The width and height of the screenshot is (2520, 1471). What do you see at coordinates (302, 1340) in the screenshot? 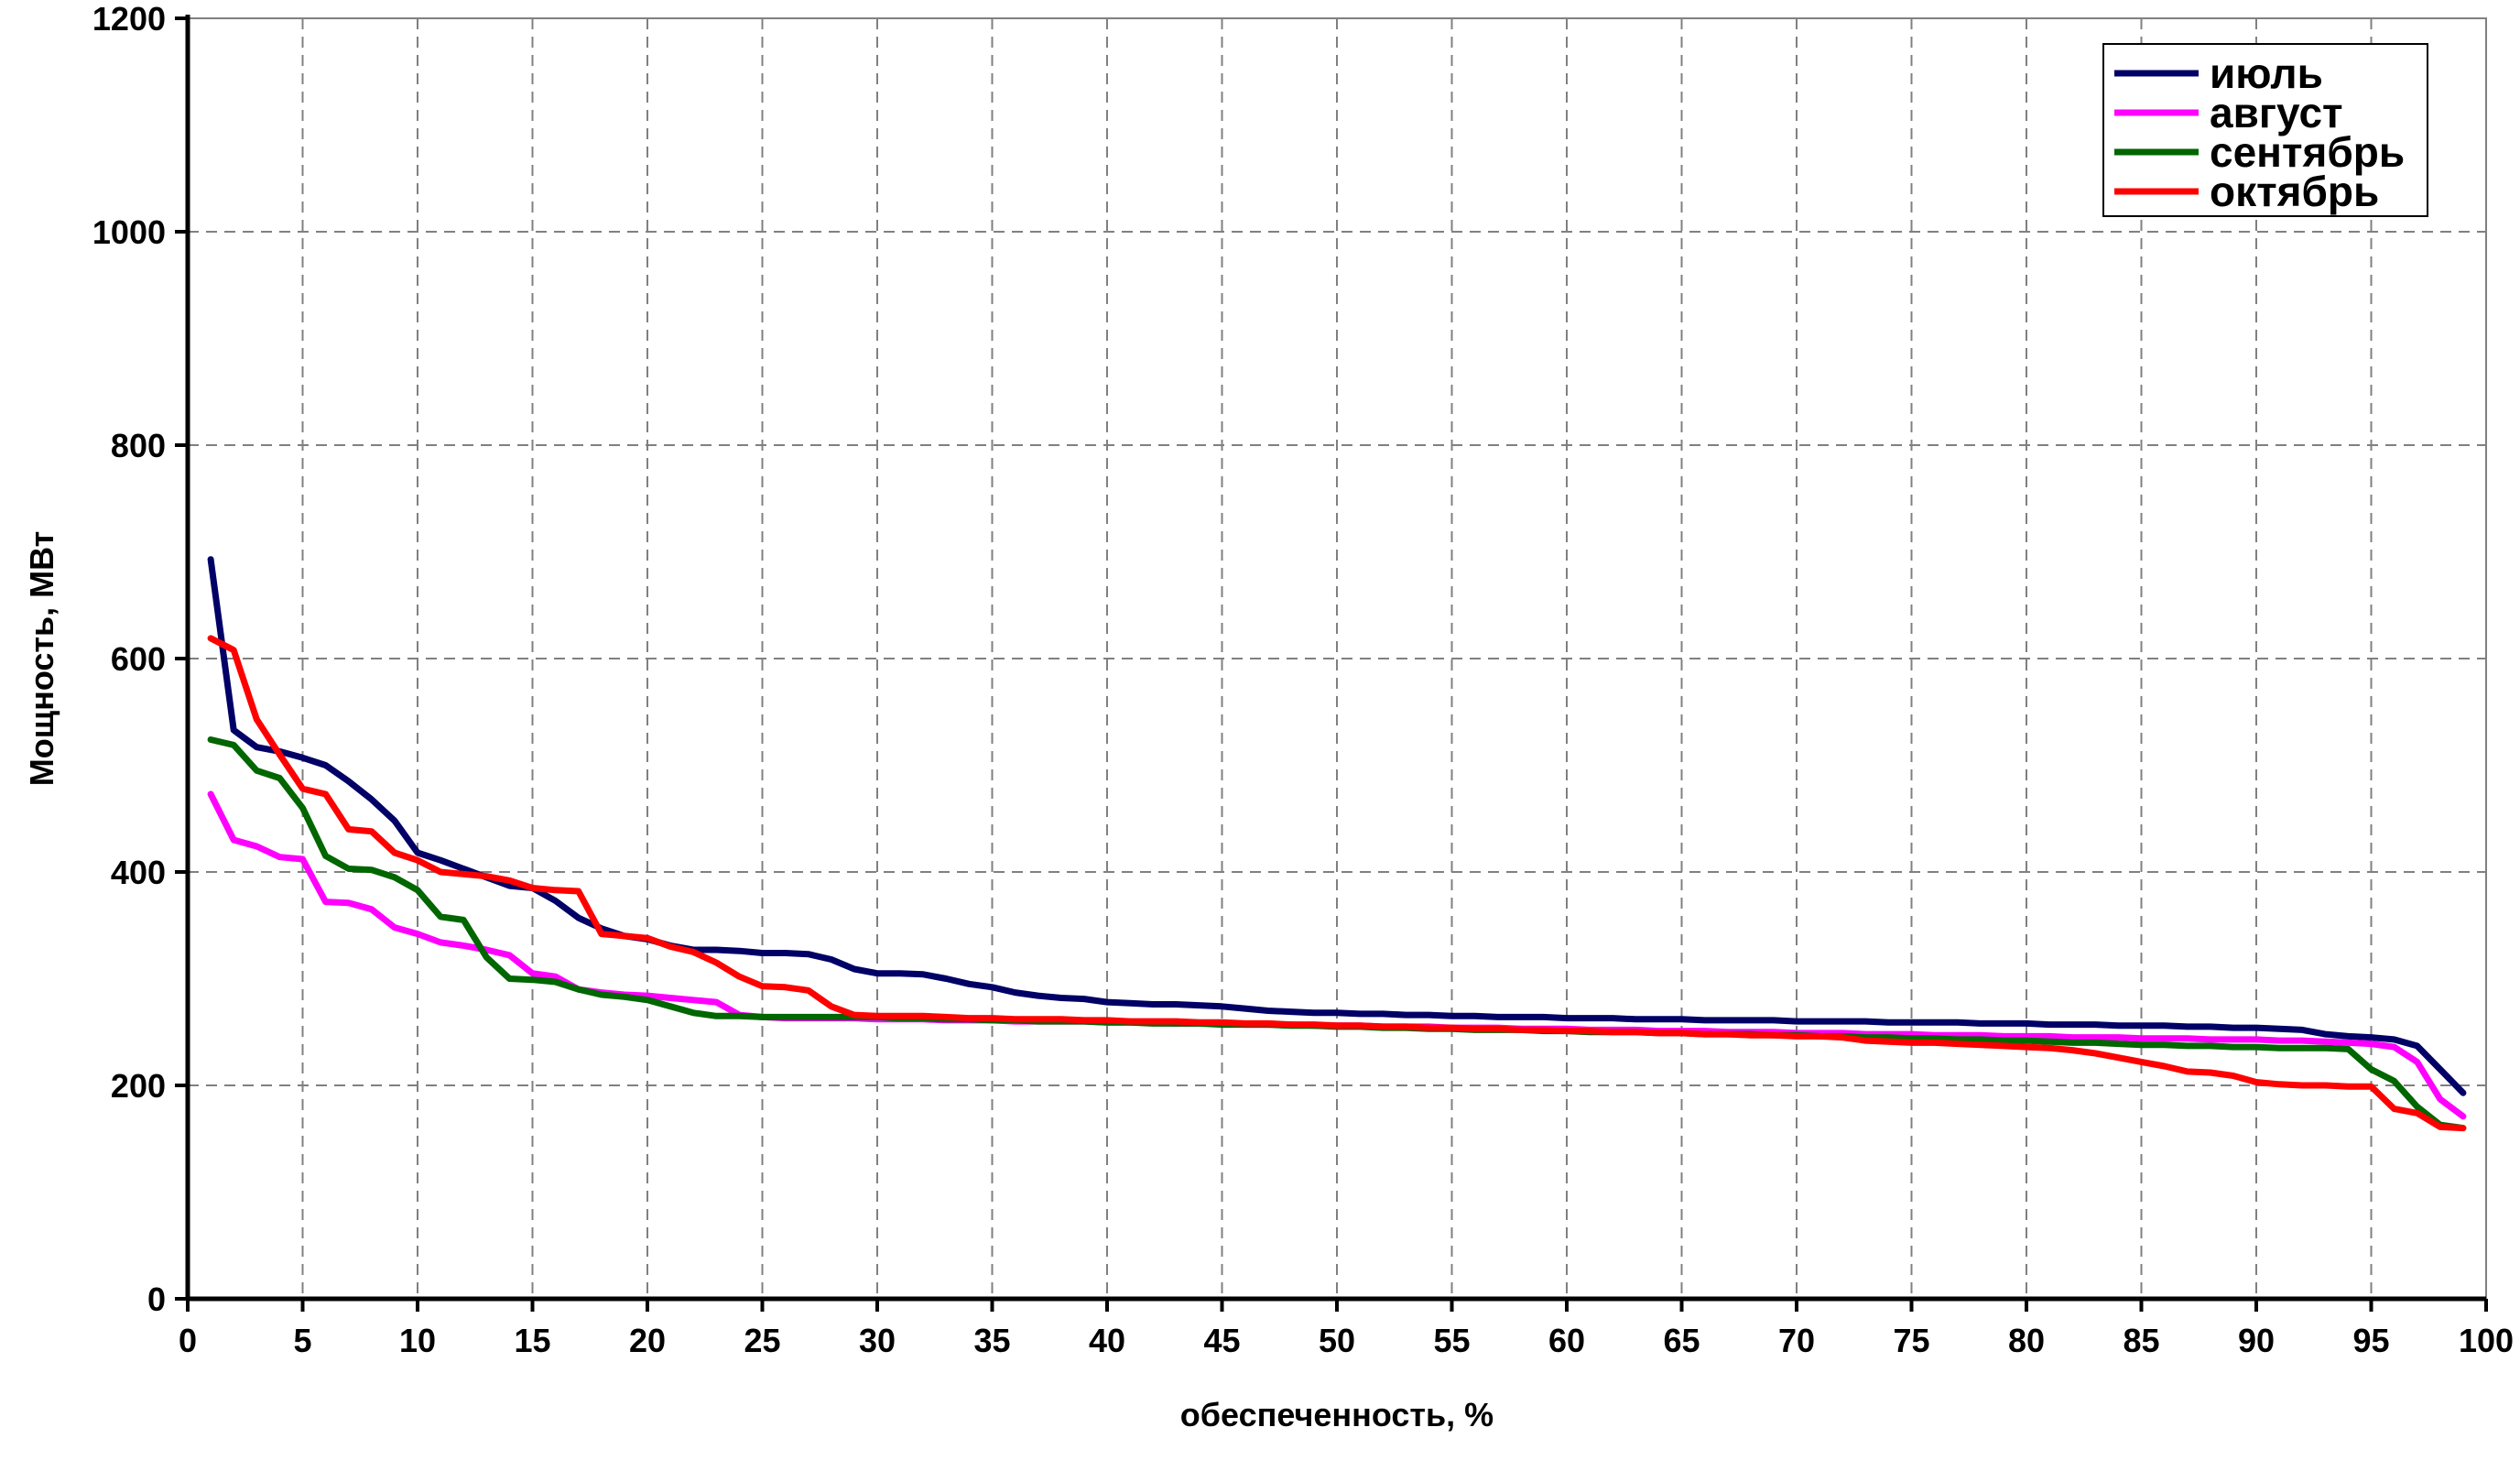
I see `x-tick-label: 5` at bounding box center [302, 1340].